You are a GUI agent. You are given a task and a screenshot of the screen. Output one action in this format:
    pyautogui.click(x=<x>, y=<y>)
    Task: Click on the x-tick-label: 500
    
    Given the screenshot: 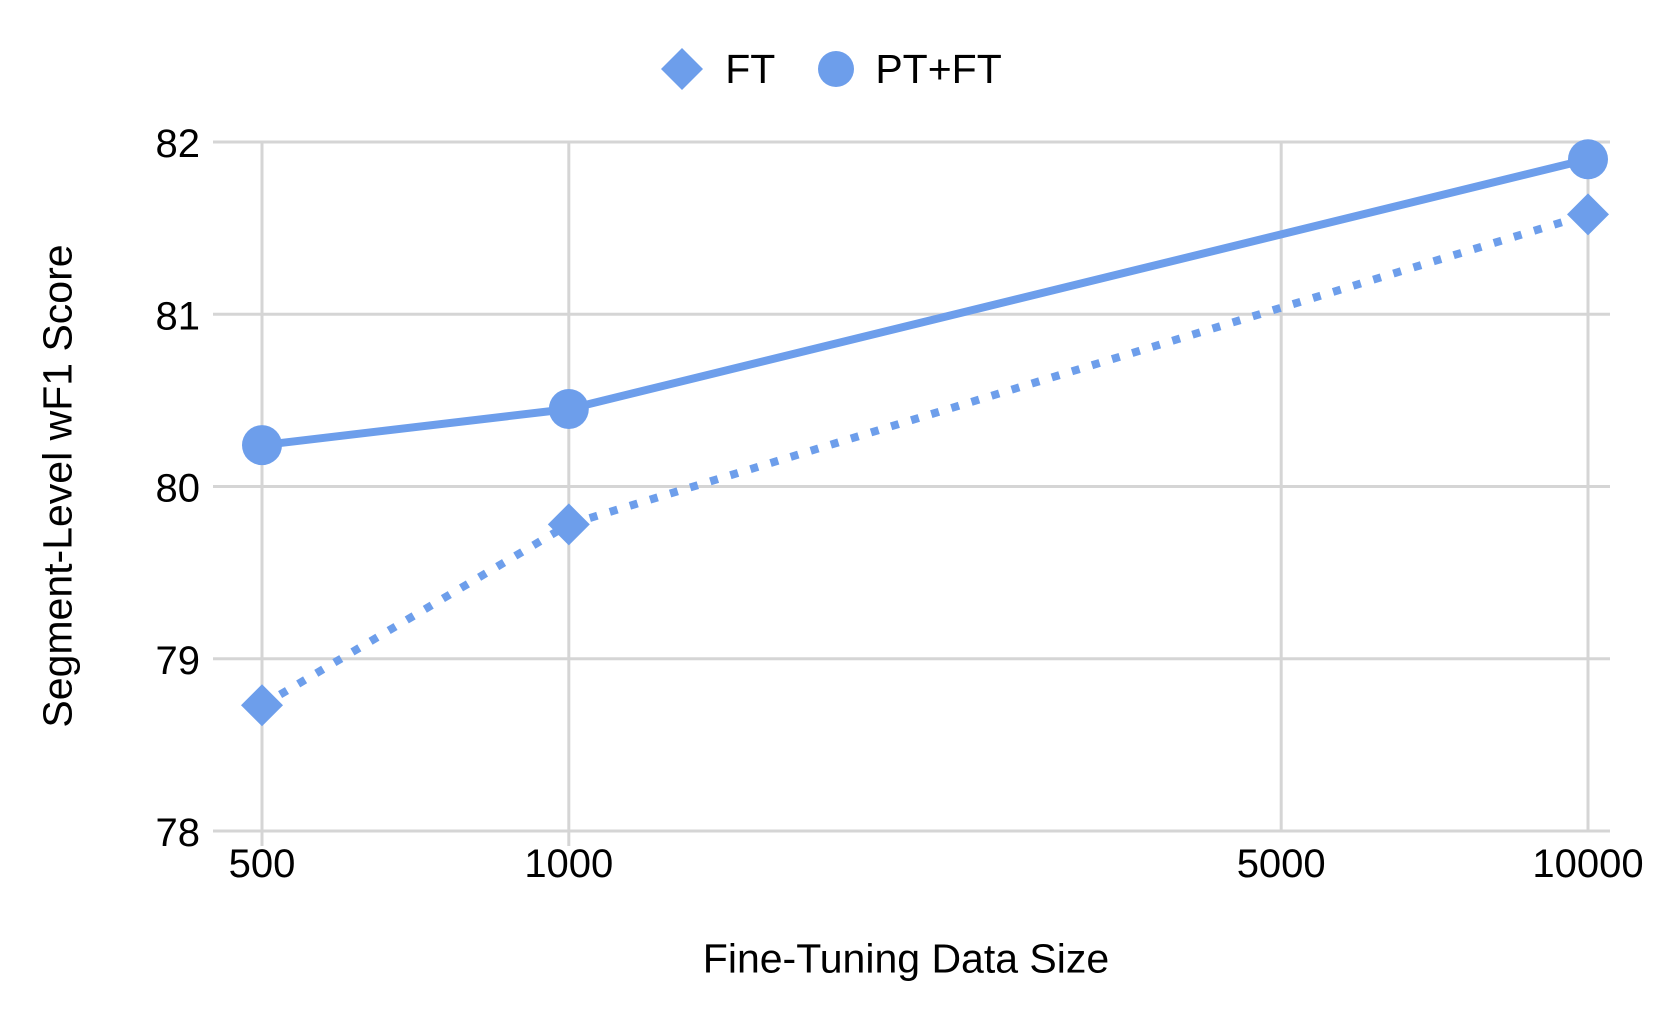 What is the action you would take?
    pyautogui.click(x=262, y=864)
    